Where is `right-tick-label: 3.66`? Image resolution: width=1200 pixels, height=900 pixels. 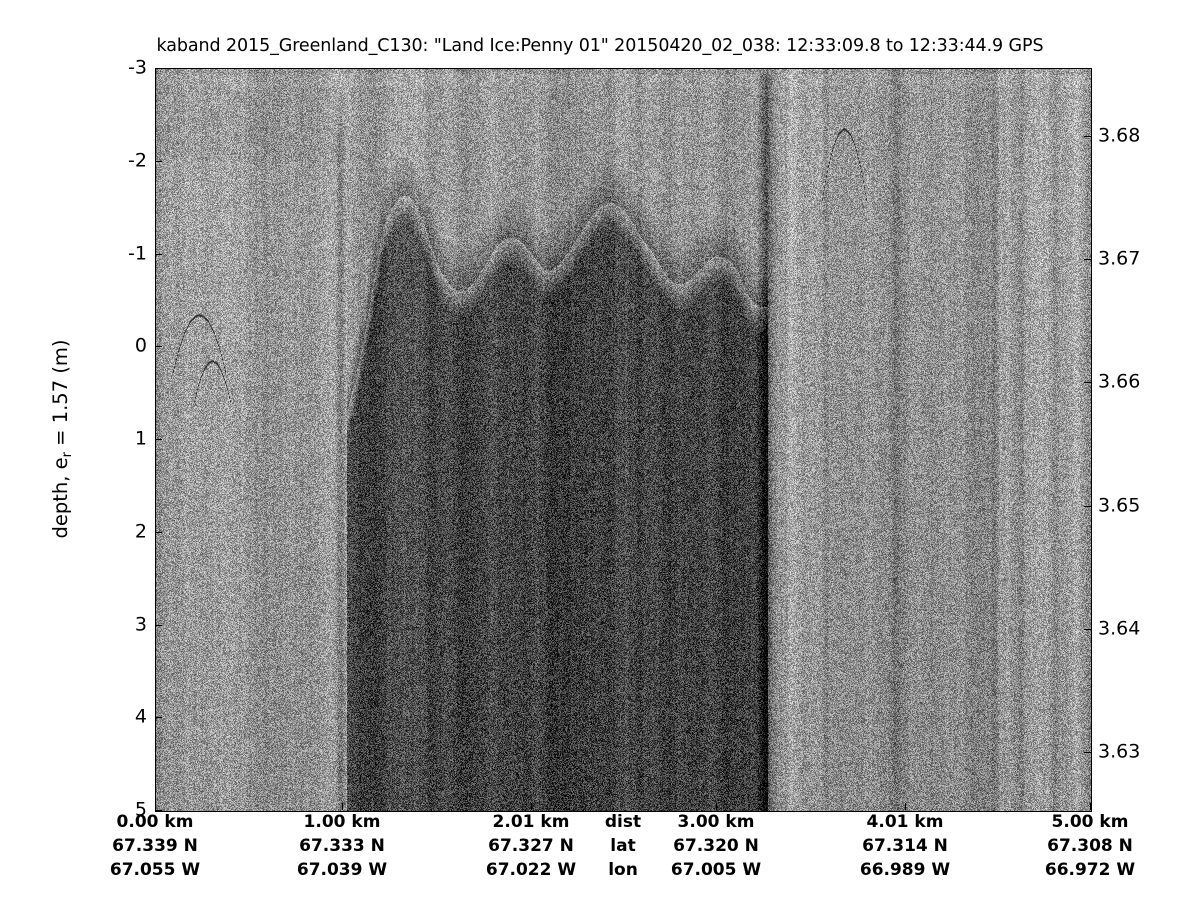 right-tick-label: 3.66 is located at coordinates (1119, 381).